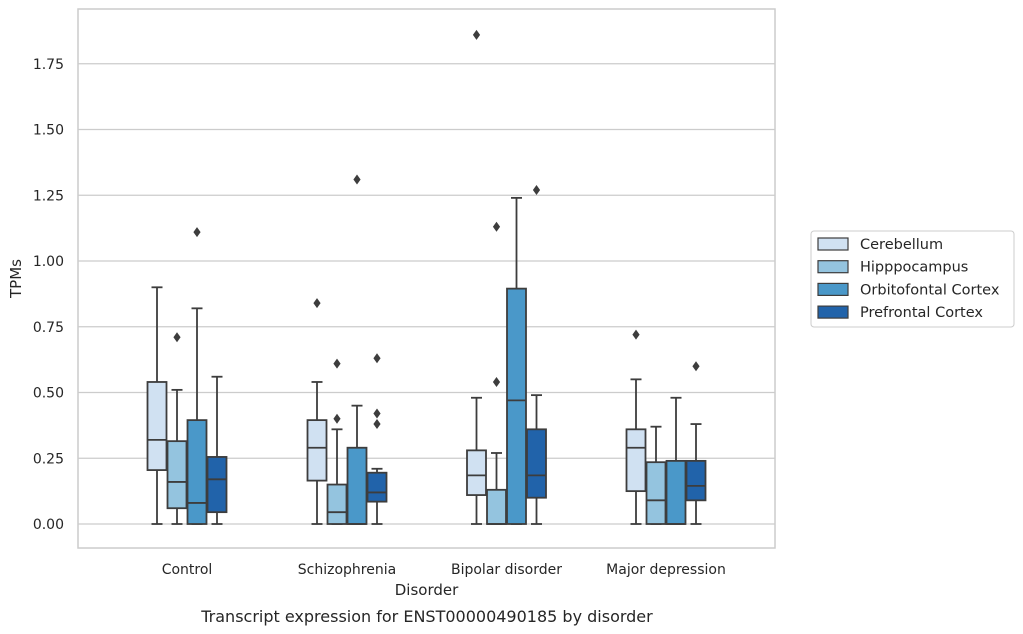 The image size is (1023, 634). I want to click on legend-entry: Hipppocampus, so click(892, 268).